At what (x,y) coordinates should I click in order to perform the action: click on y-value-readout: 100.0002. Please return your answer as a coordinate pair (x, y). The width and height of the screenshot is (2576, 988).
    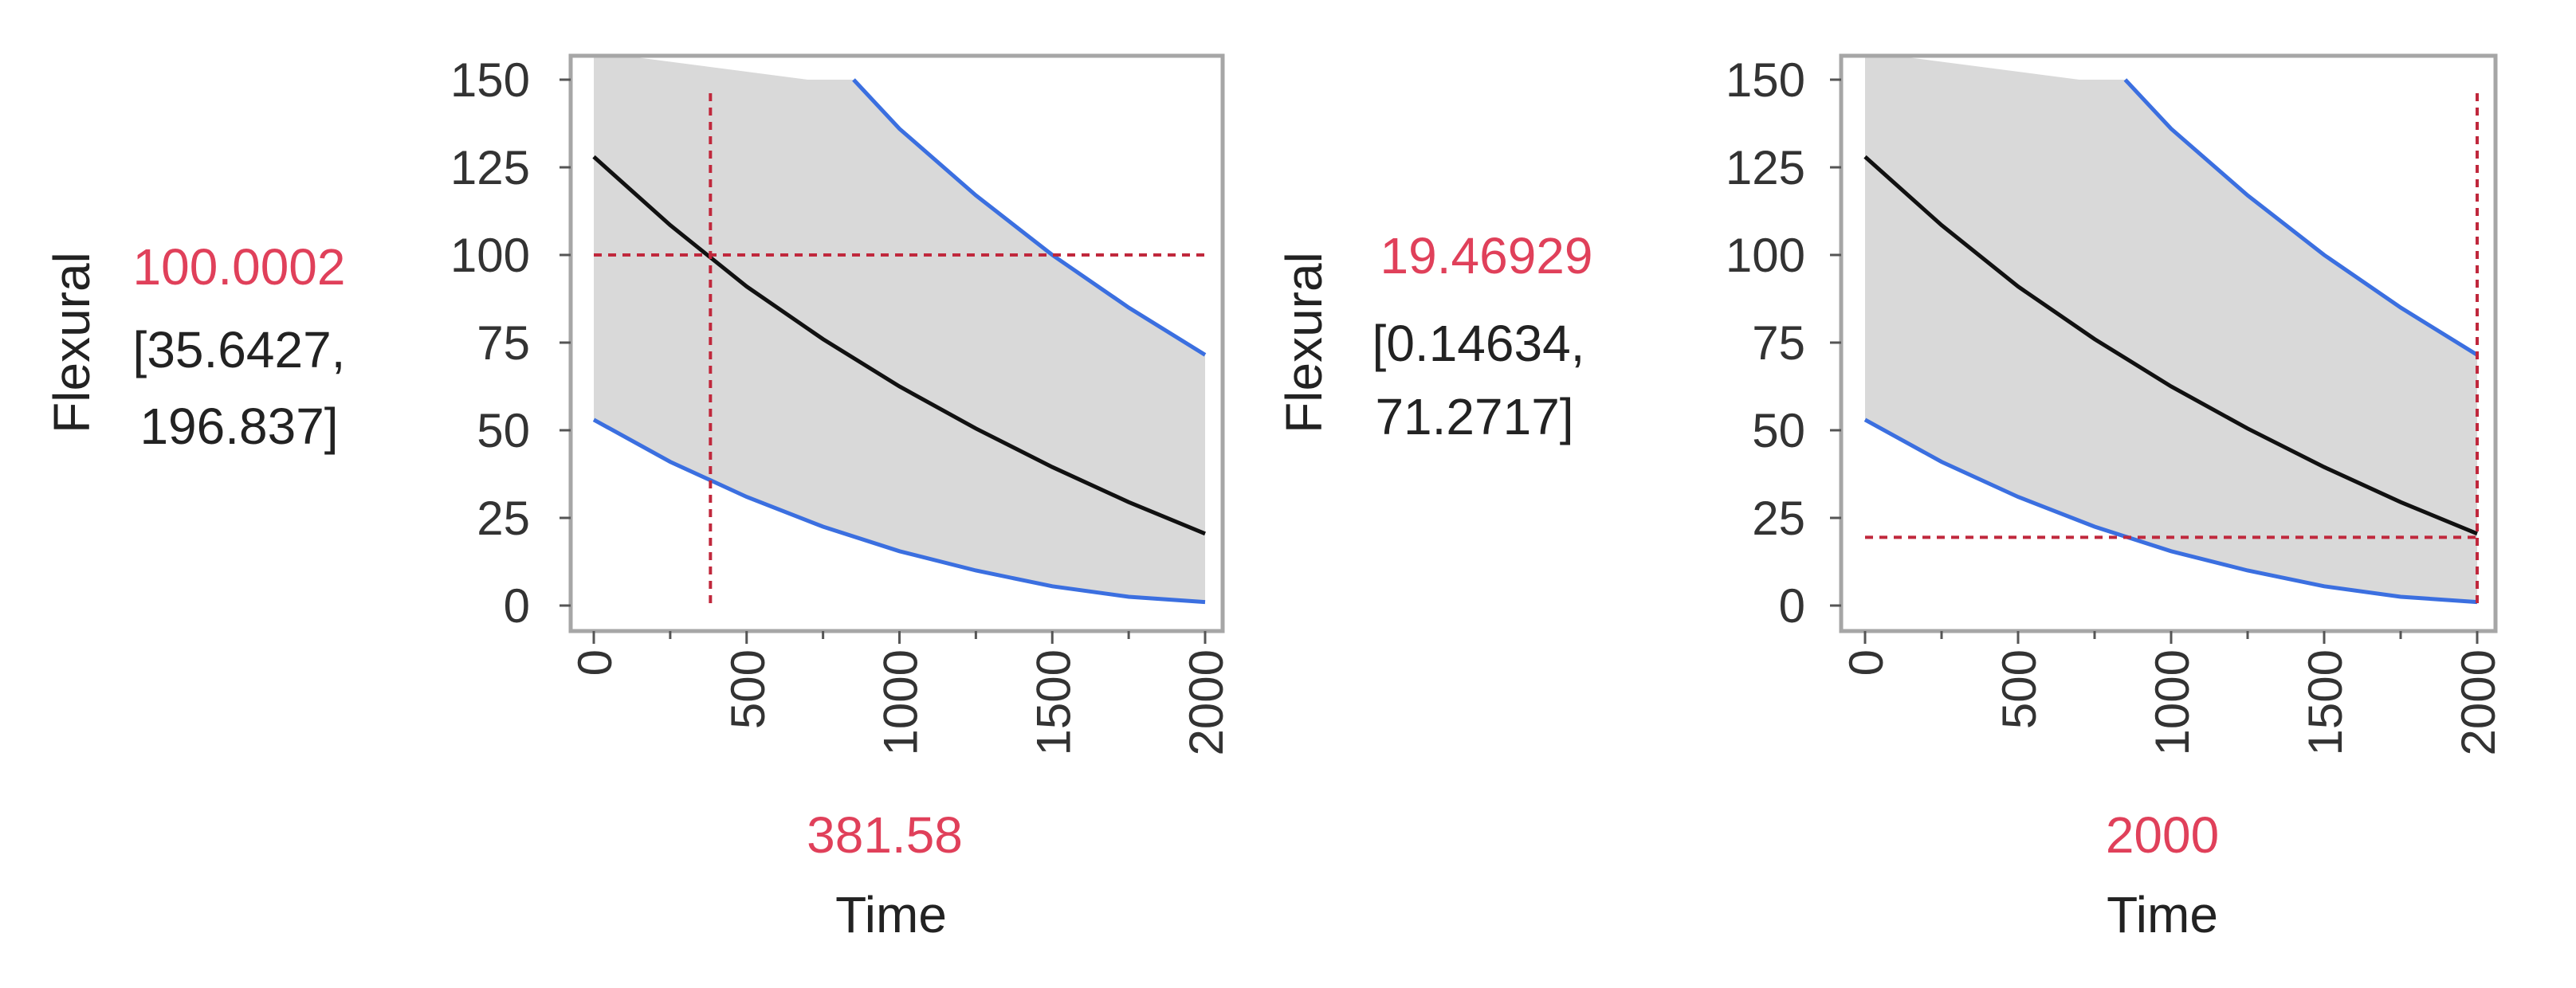
    Looking at the image, I should click on (240, 267).